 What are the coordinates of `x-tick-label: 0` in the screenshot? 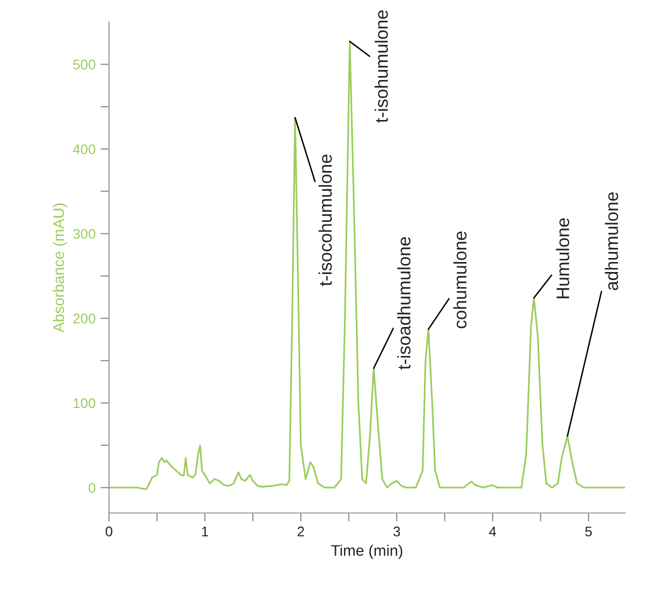 It's located at (109, 531).